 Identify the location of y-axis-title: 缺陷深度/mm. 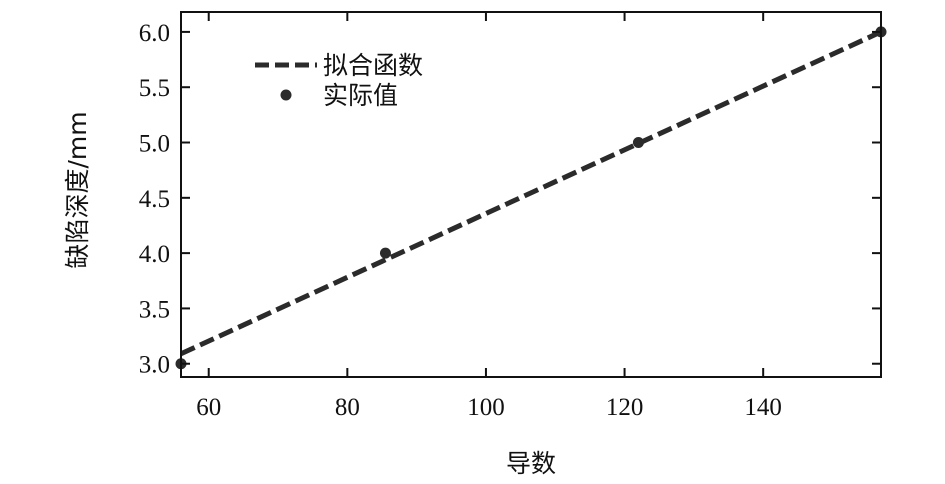
(77, 189).